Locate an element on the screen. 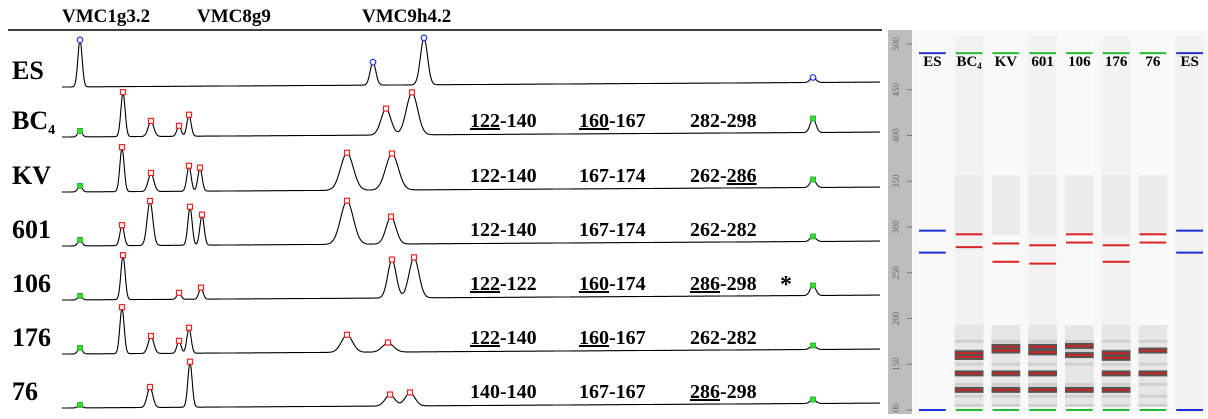 The height and width of the screenshot is (419, 1208). gel-axis-label: 350 is located at coordinates (896, 181).